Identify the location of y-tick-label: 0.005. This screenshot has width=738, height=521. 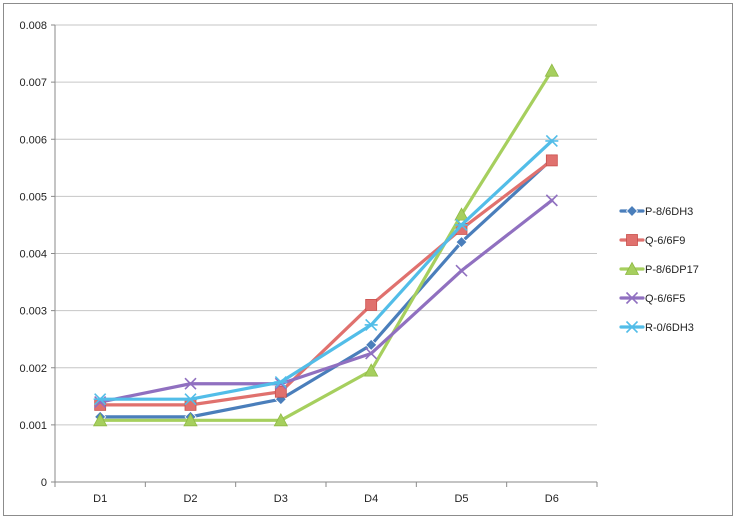
(33, 197).